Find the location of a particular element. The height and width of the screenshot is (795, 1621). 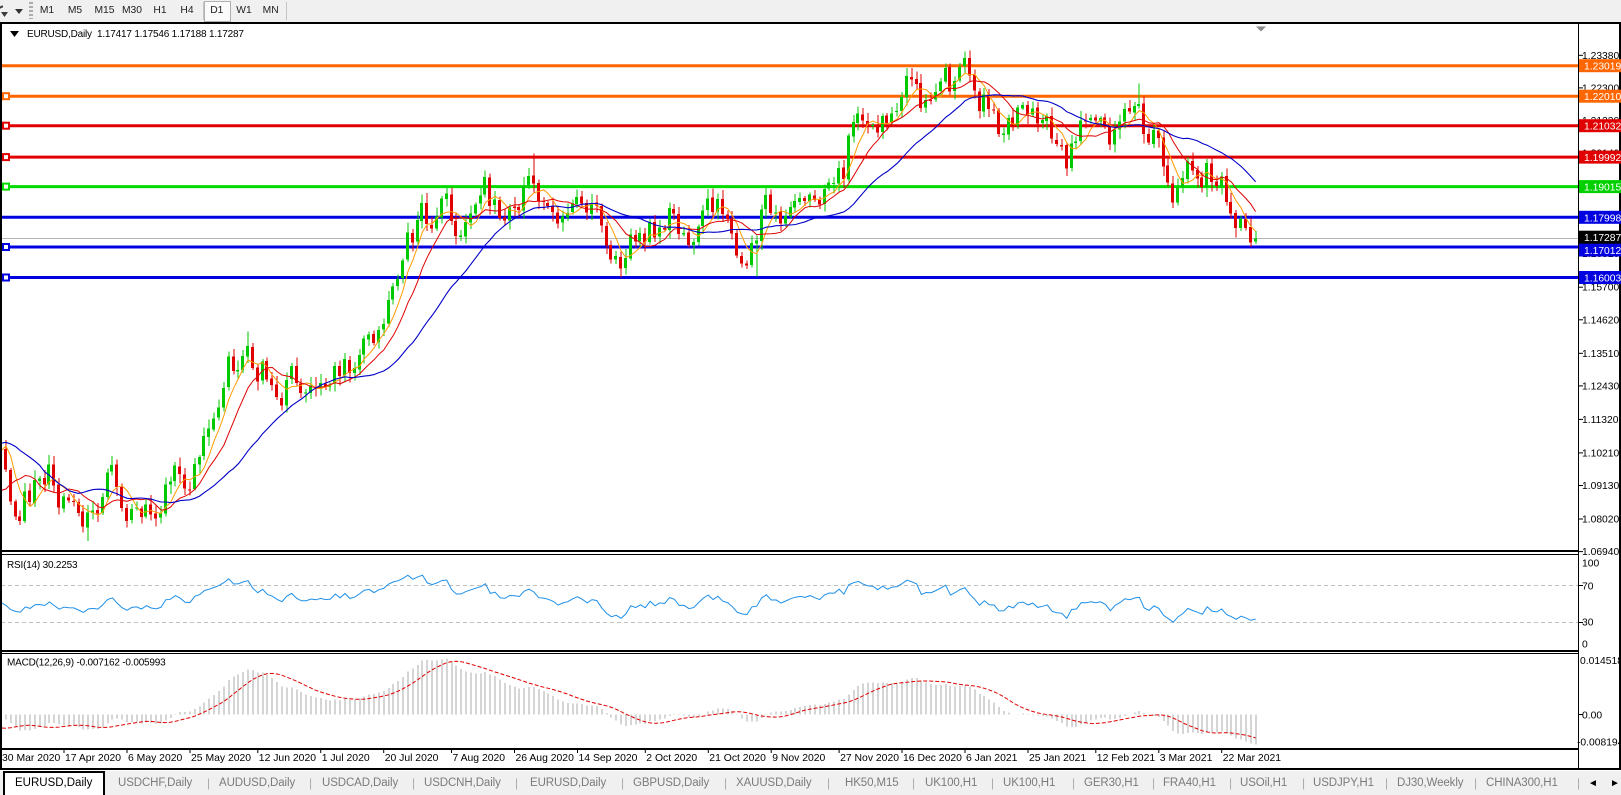

svg-text: 1.23380 is located at coordinates (1600, 56).